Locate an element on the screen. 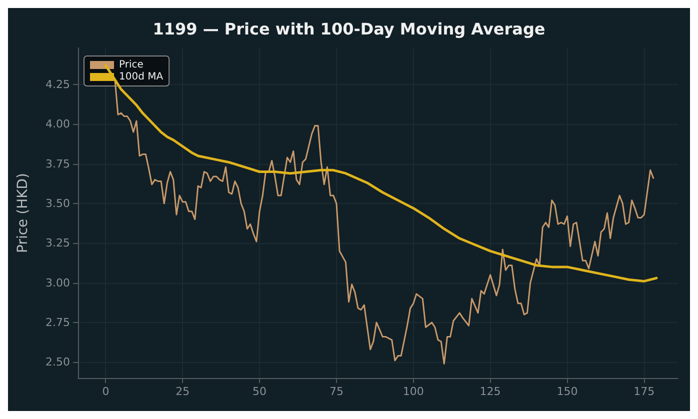 The width and height of the screenshot is (698, 419). chart-title: 1199 — Price with 100-Day Moving Average is located at coordinates (349, 29).